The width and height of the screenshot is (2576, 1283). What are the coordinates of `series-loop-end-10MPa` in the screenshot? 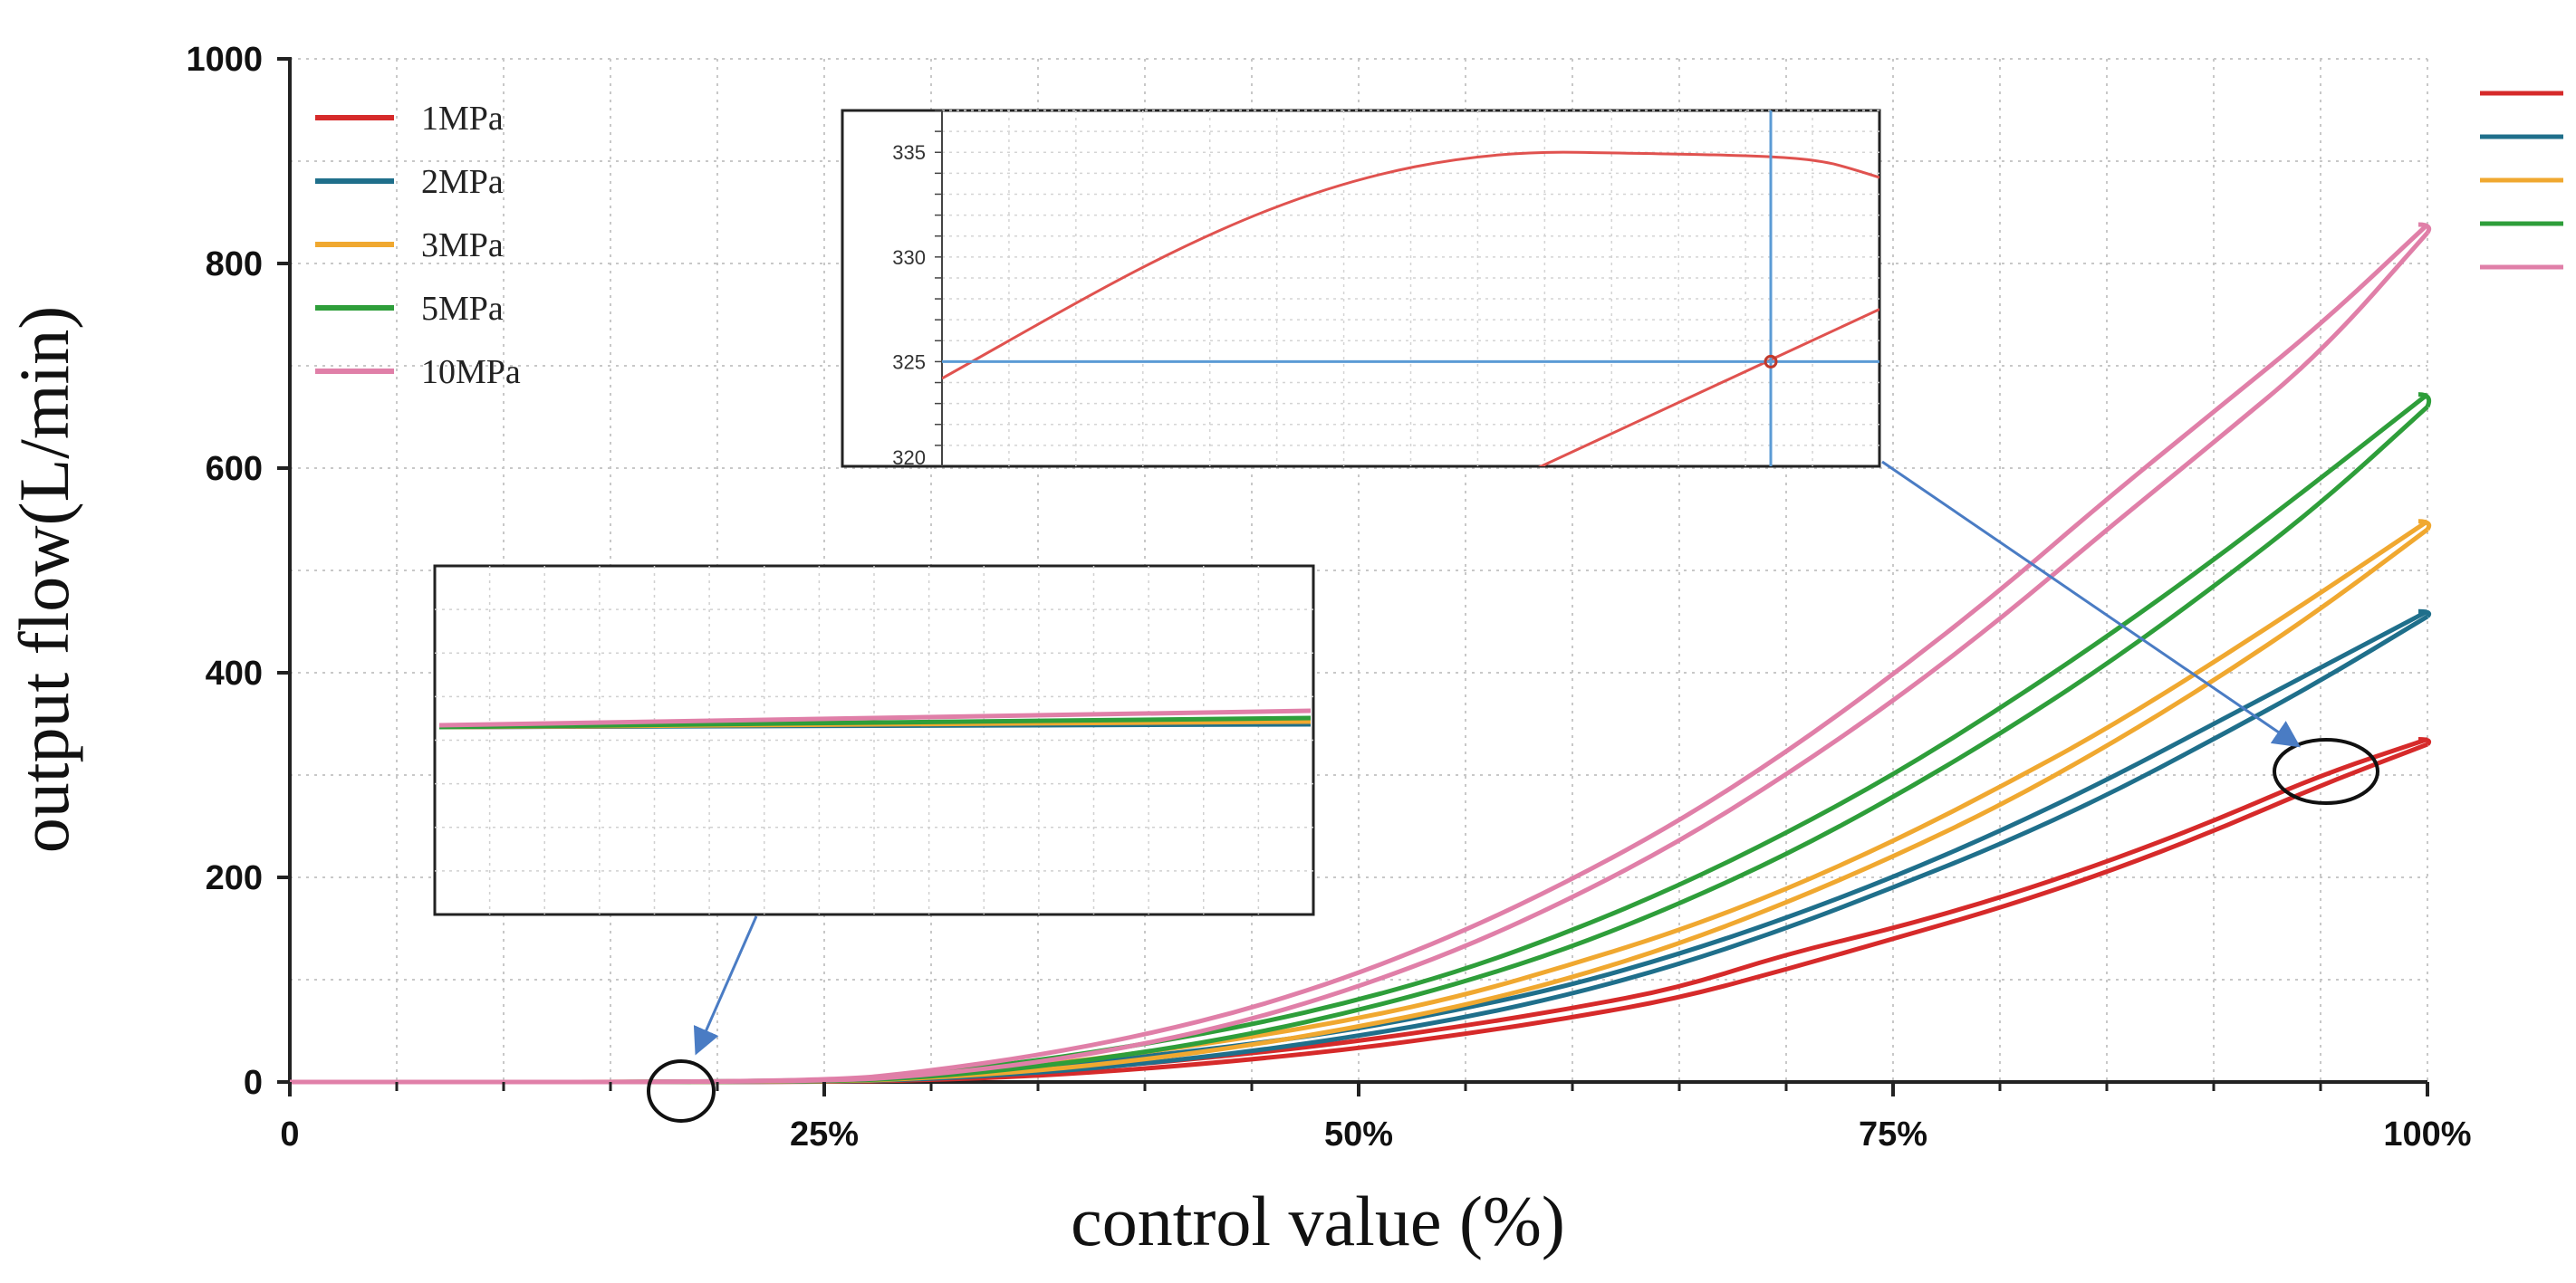 It's located at (2424, 228).